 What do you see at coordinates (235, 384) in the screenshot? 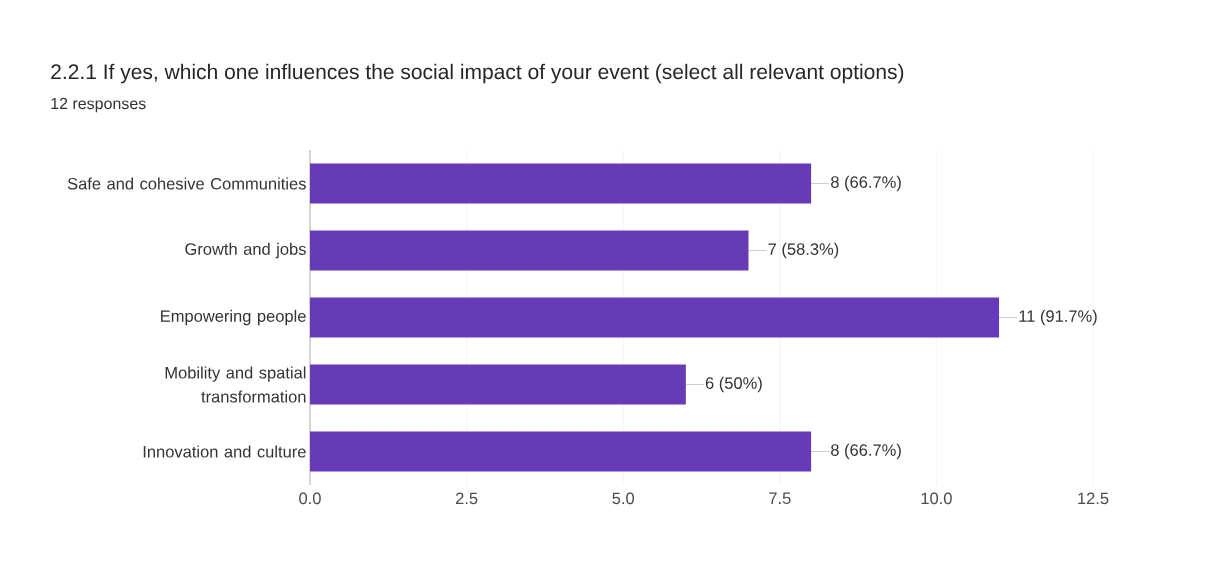
I see `y-tick-label: Mobility and spatial transformation` at bounding box center [235, 384].